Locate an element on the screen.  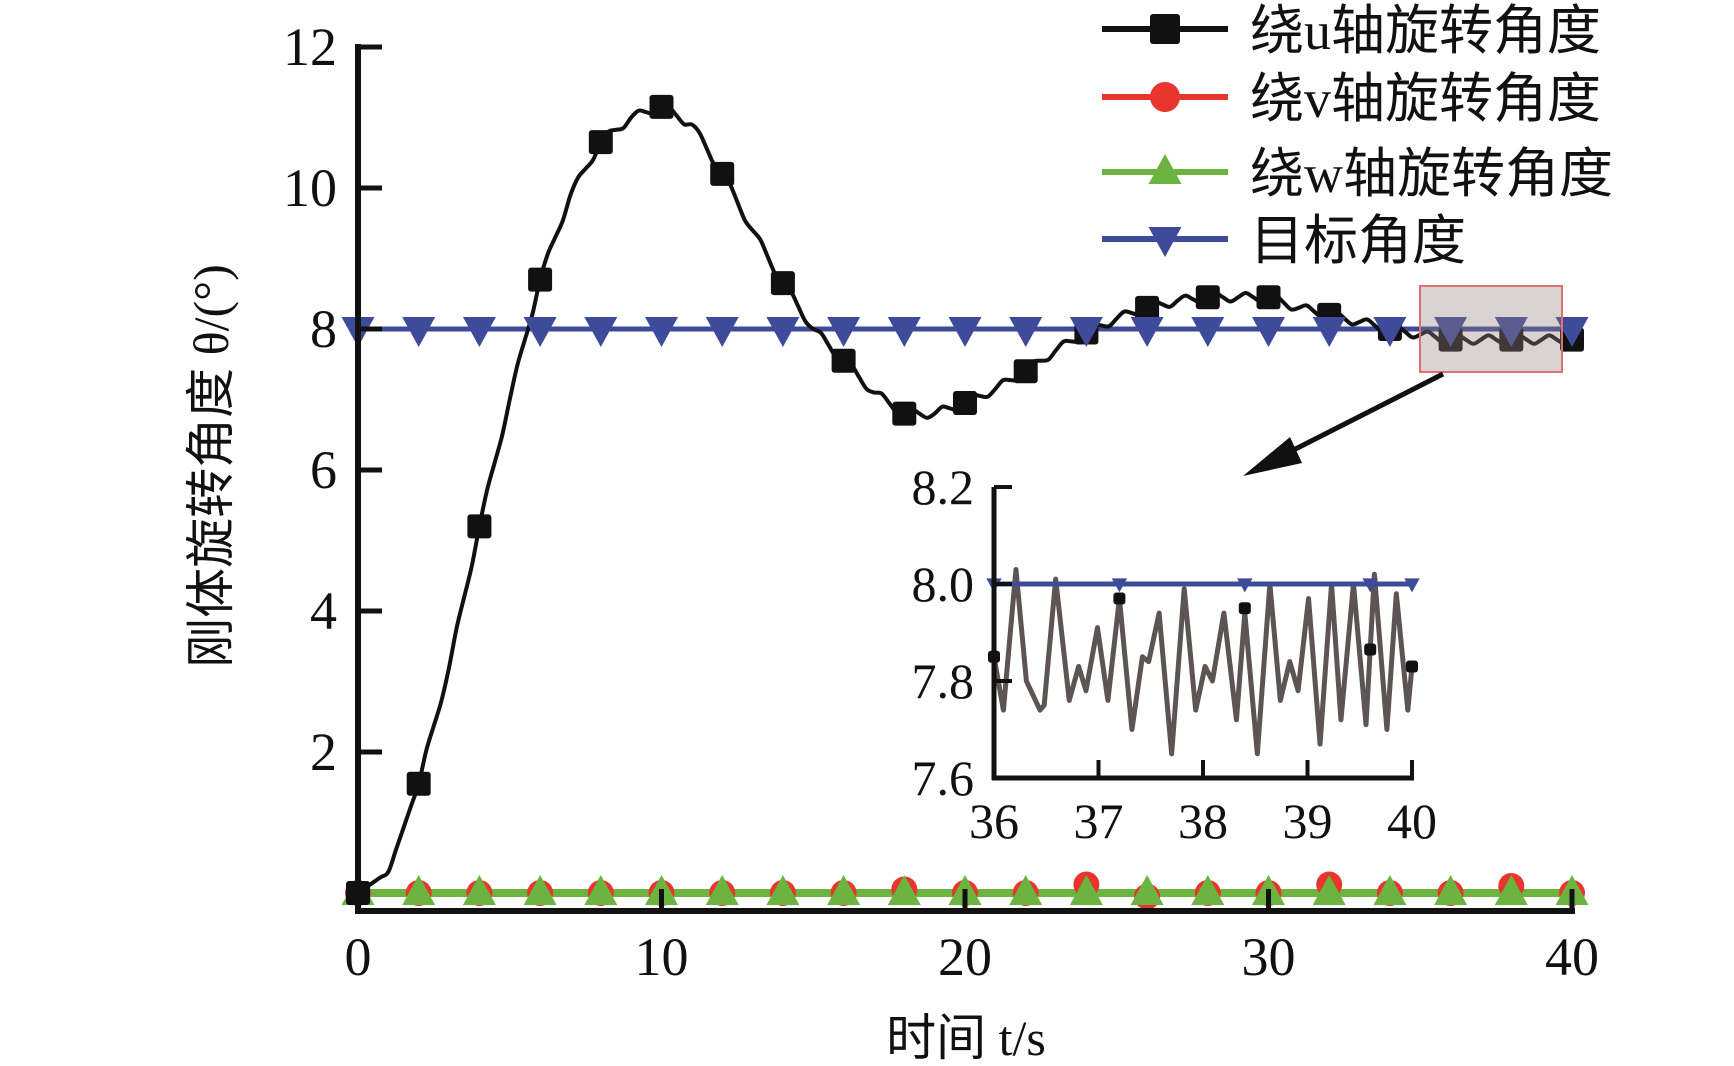
zoom-arrow-head is located at coordinates (1272, 456).